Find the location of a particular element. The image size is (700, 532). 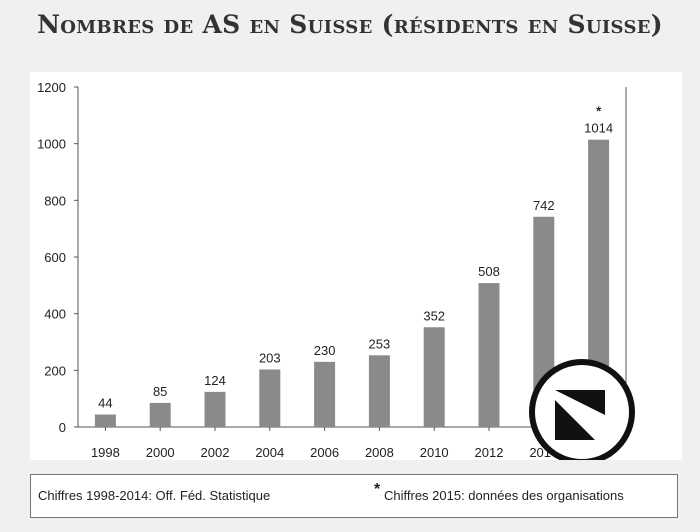

source-note-right: Chiffres 2015: données des organisations is located at coordinates (499, 495).